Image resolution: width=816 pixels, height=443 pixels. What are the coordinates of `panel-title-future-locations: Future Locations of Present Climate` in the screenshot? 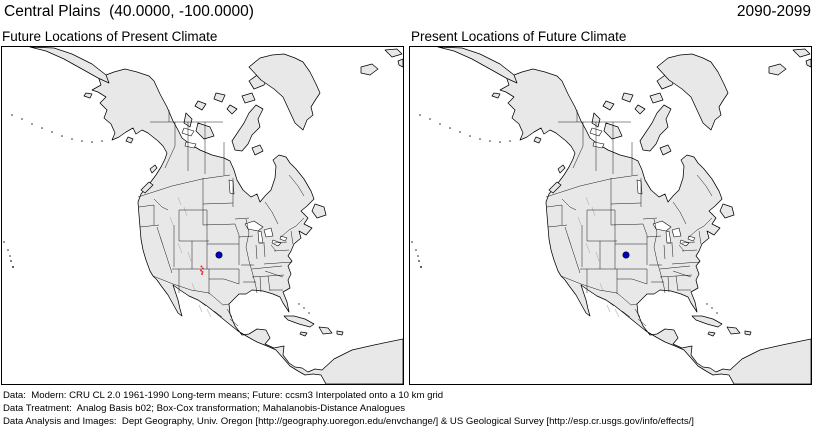 It's located at (110, 36).